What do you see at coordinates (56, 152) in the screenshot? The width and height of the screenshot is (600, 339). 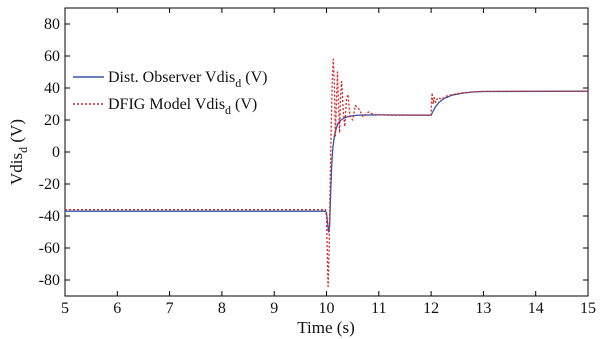 I see `y-tick-label: 0` at bounding box center [56, 152].